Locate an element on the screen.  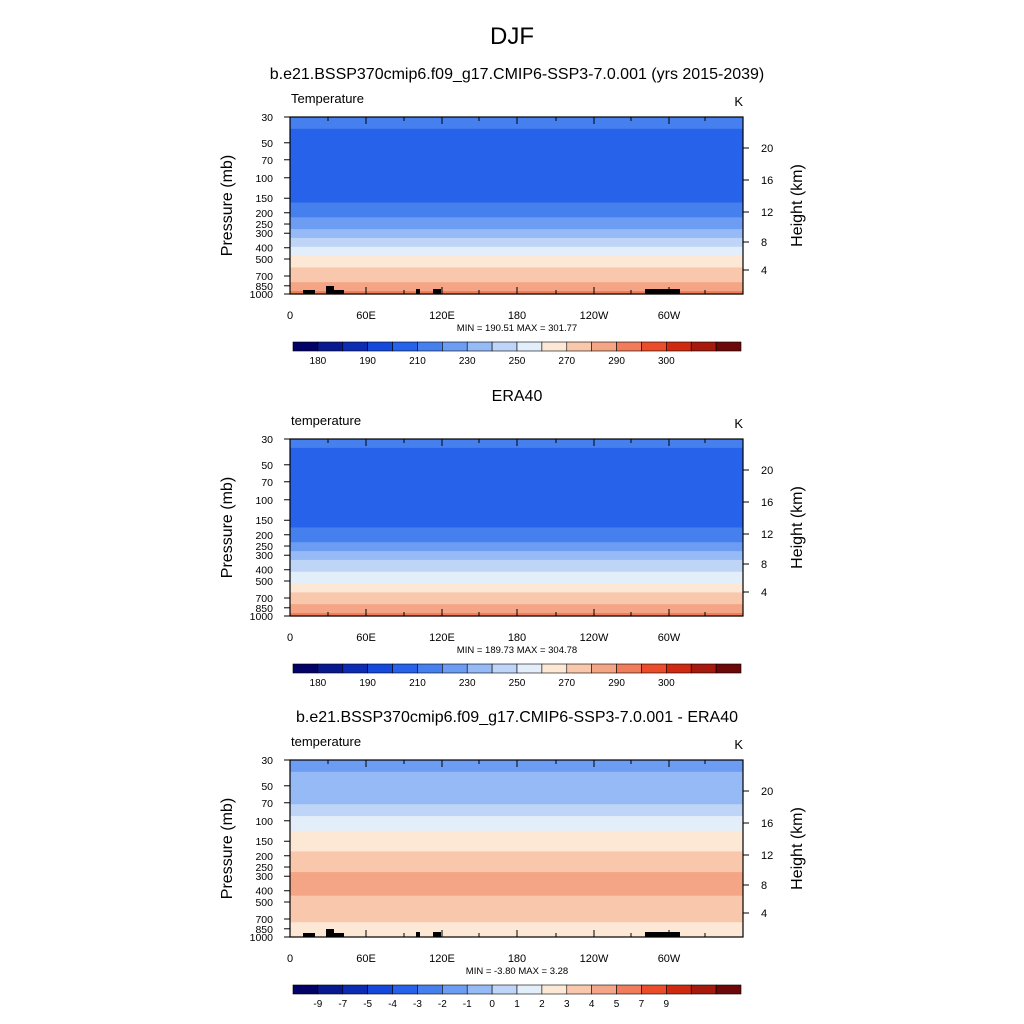
y-tick-label: 500 is located at coordinates (264, 260).